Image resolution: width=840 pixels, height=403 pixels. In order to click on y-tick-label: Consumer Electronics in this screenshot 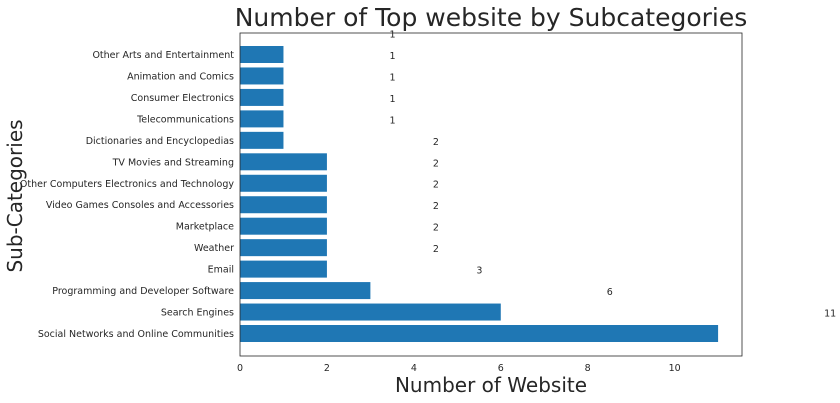, I will do `click(182, 98)`.